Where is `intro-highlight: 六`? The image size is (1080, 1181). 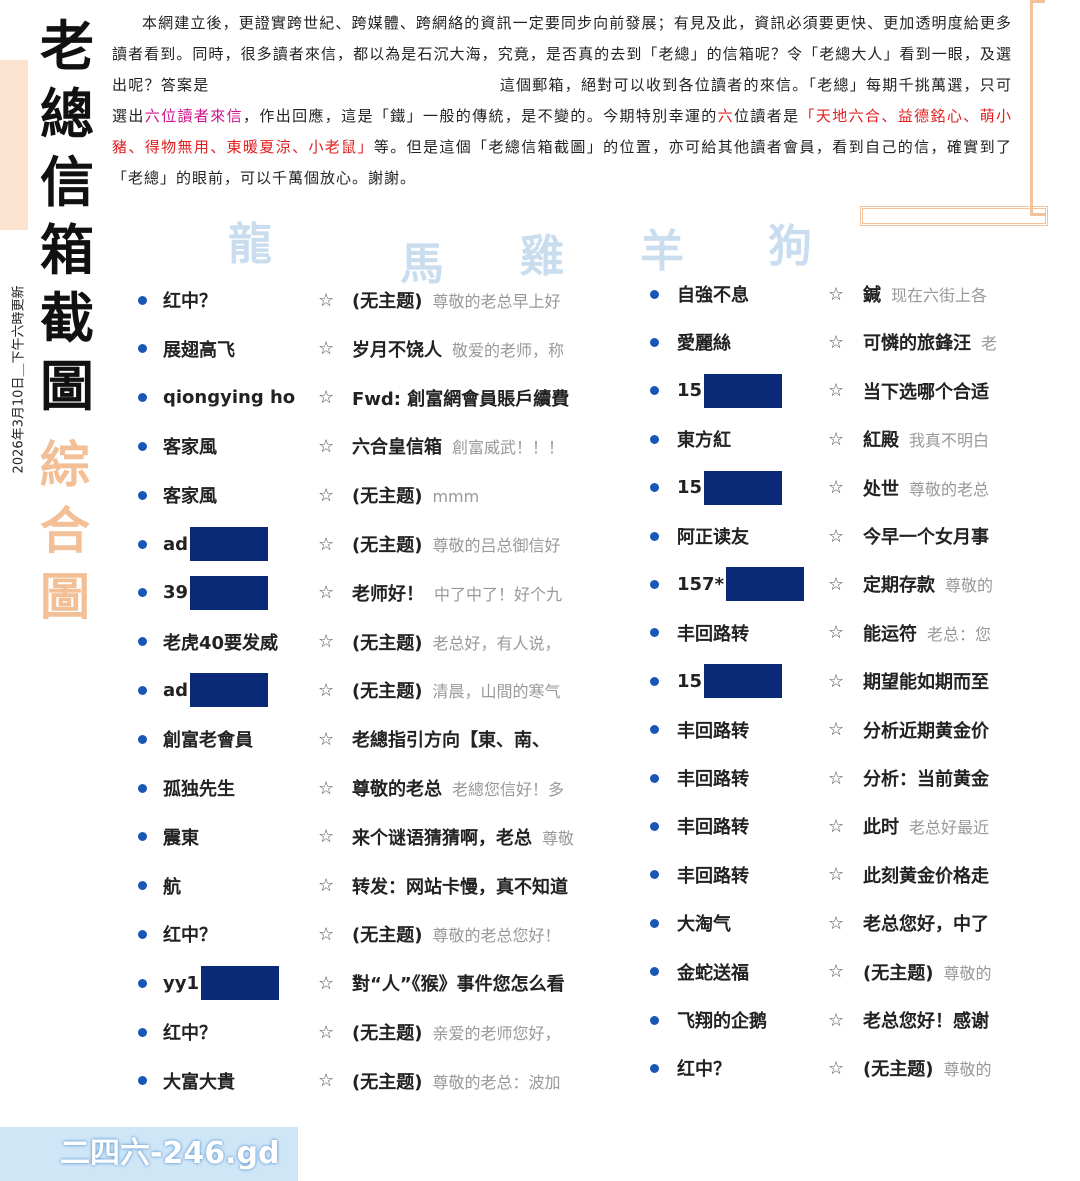
intro-highlight: 六 is located at coordinates (726, 116).